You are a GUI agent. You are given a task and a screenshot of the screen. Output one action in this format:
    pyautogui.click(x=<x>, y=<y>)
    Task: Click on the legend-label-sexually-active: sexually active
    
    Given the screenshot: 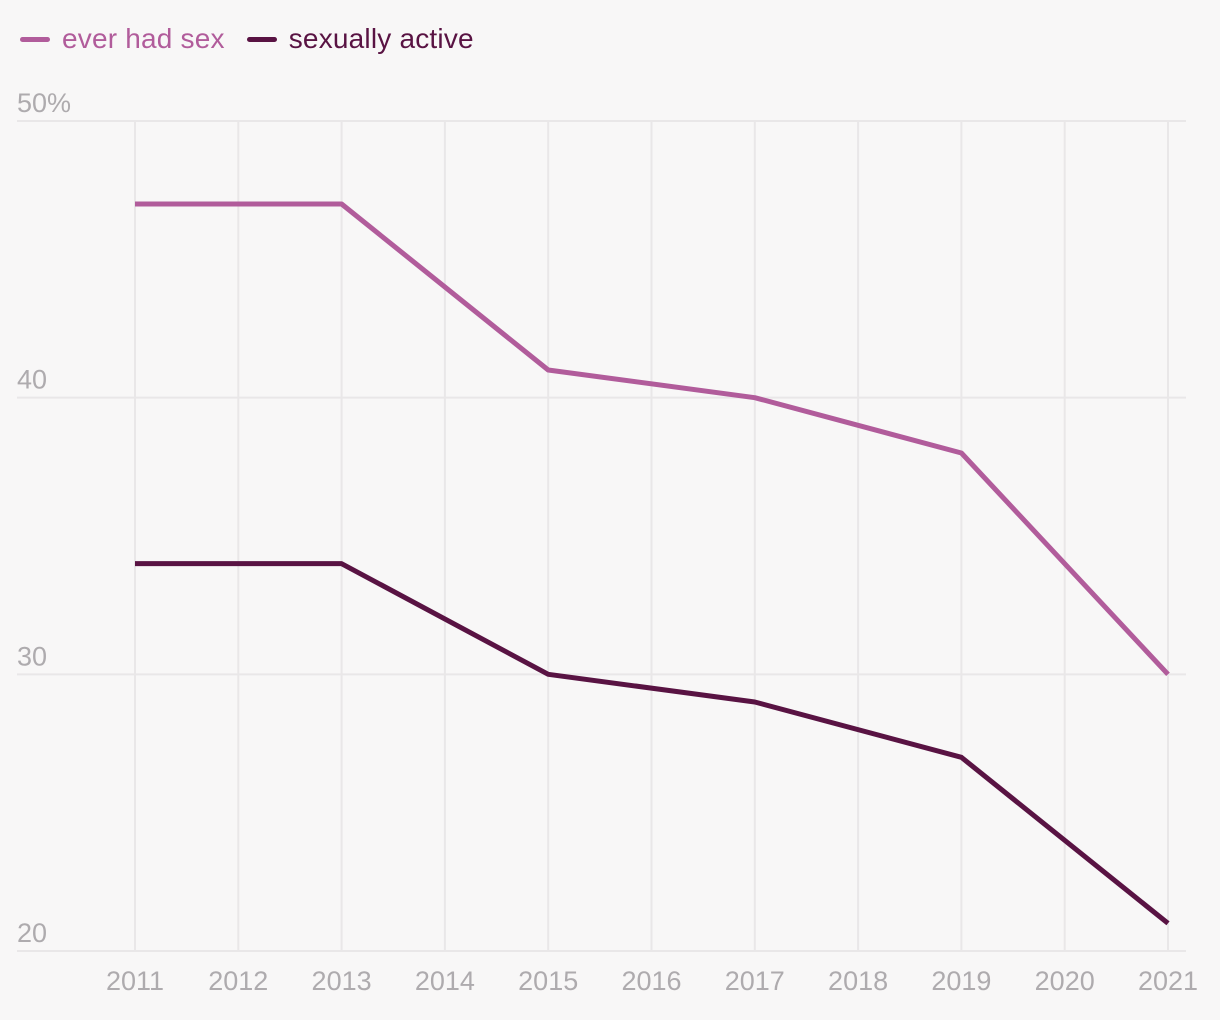 What is the action you would take?
    pyautogui.click(x=381, y=38)
    